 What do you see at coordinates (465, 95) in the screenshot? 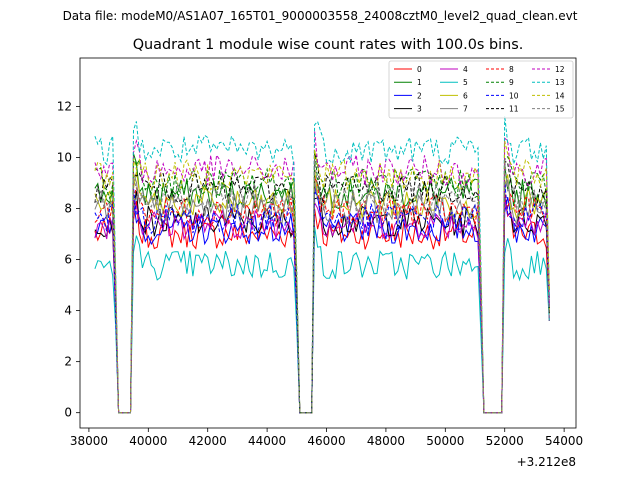
I see `legend-label-6: 6` at bounding box center [465, 95].